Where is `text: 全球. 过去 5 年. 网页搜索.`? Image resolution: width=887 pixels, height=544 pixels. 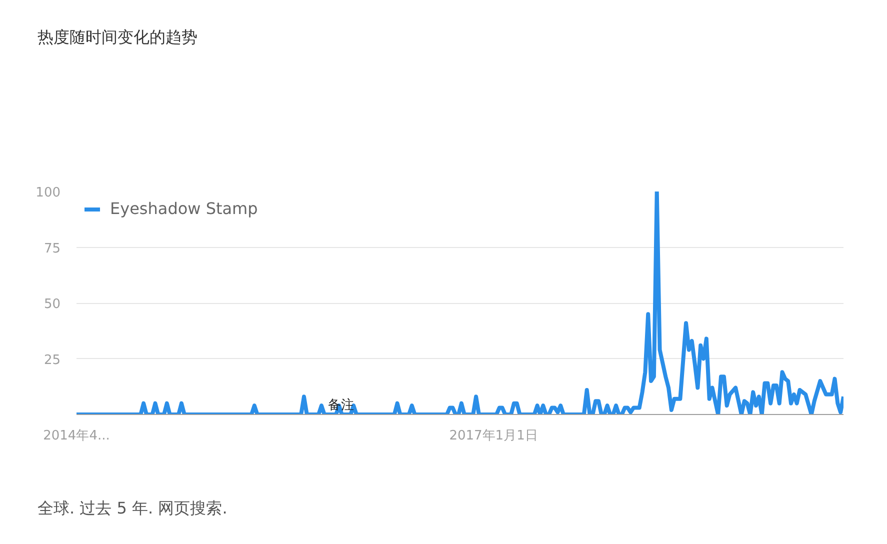 text: 全球. 过去 5 年. 网页搜索. is located at coordinates (133, 508).